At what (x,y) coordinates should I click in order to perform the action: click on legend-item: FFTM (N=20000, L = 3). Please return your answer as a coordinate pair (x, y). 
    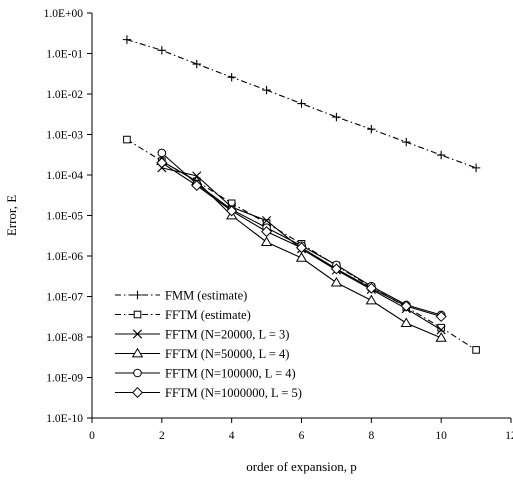
    Looking at the image, I should click on (202, 335).